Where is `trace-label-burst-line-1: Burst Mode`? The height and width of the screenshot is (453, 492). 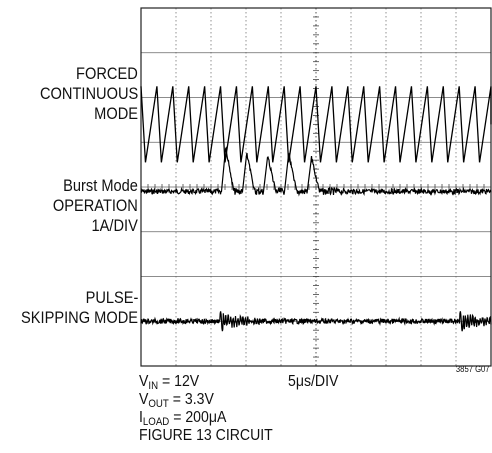 trace-label-burst-line-1: Burst Mode is located at coordinates (100, 185).